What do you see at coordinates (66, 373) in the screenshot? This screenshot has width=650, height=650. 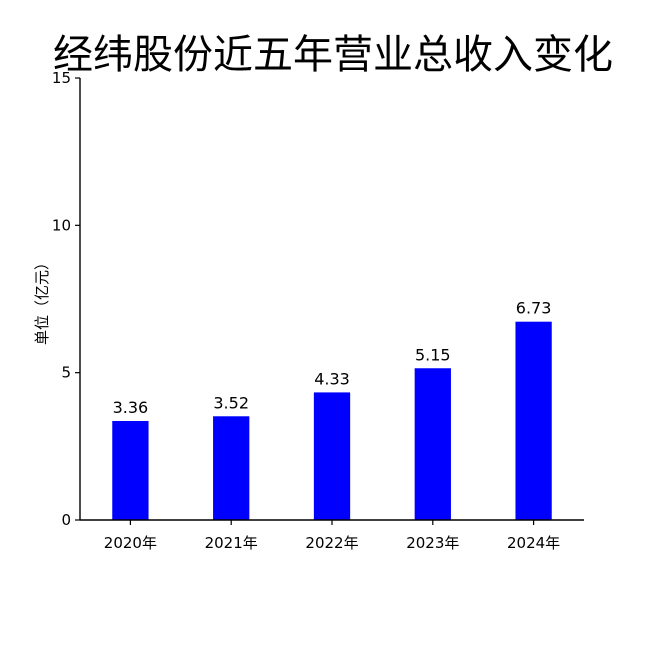 I see `y-tick-label-1: 5` at bounding box center [66, 373].